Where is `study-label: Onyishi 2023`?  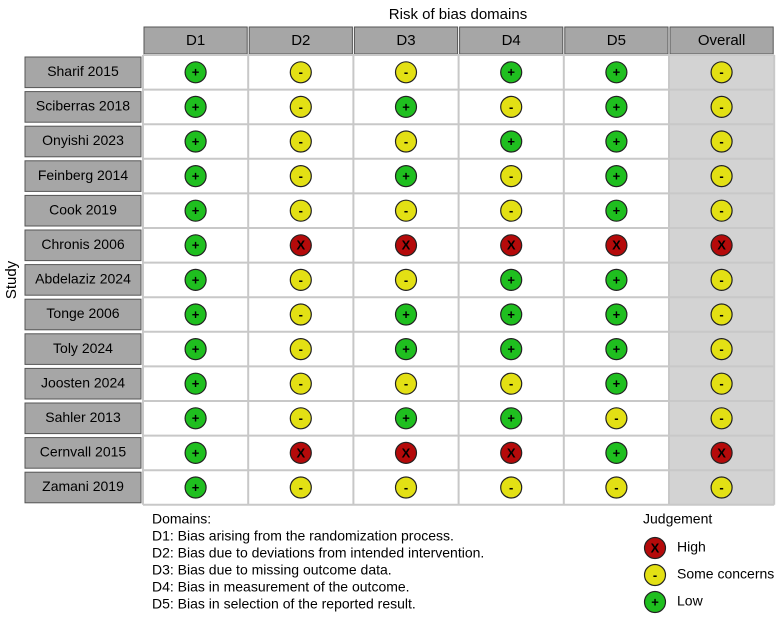 study-label: Onyishi 2023 is located at coordinates (83, 140).